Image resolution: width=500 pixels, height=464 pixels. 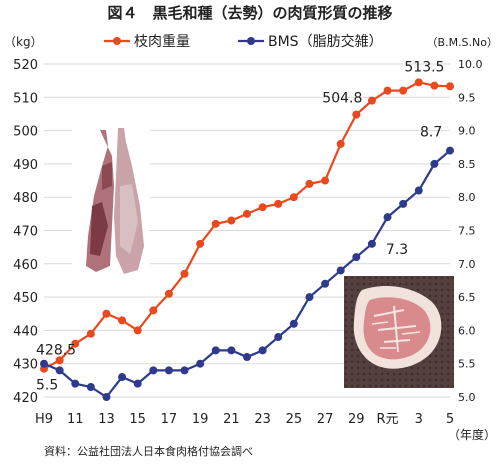 I want to click on y-left-tick-label: 460, so click(x=25, y=265).